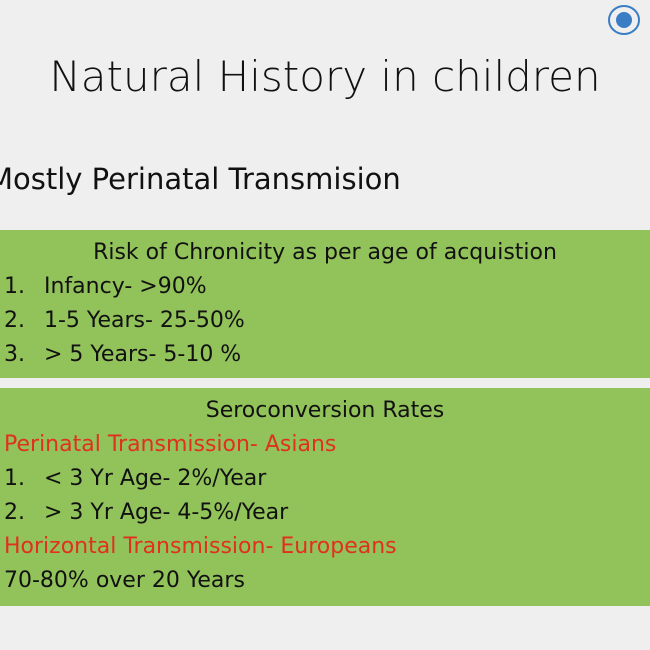 The height and width of the screenshot is (650, 650). I want to click on title: Natural History in children, so click(325, 76).